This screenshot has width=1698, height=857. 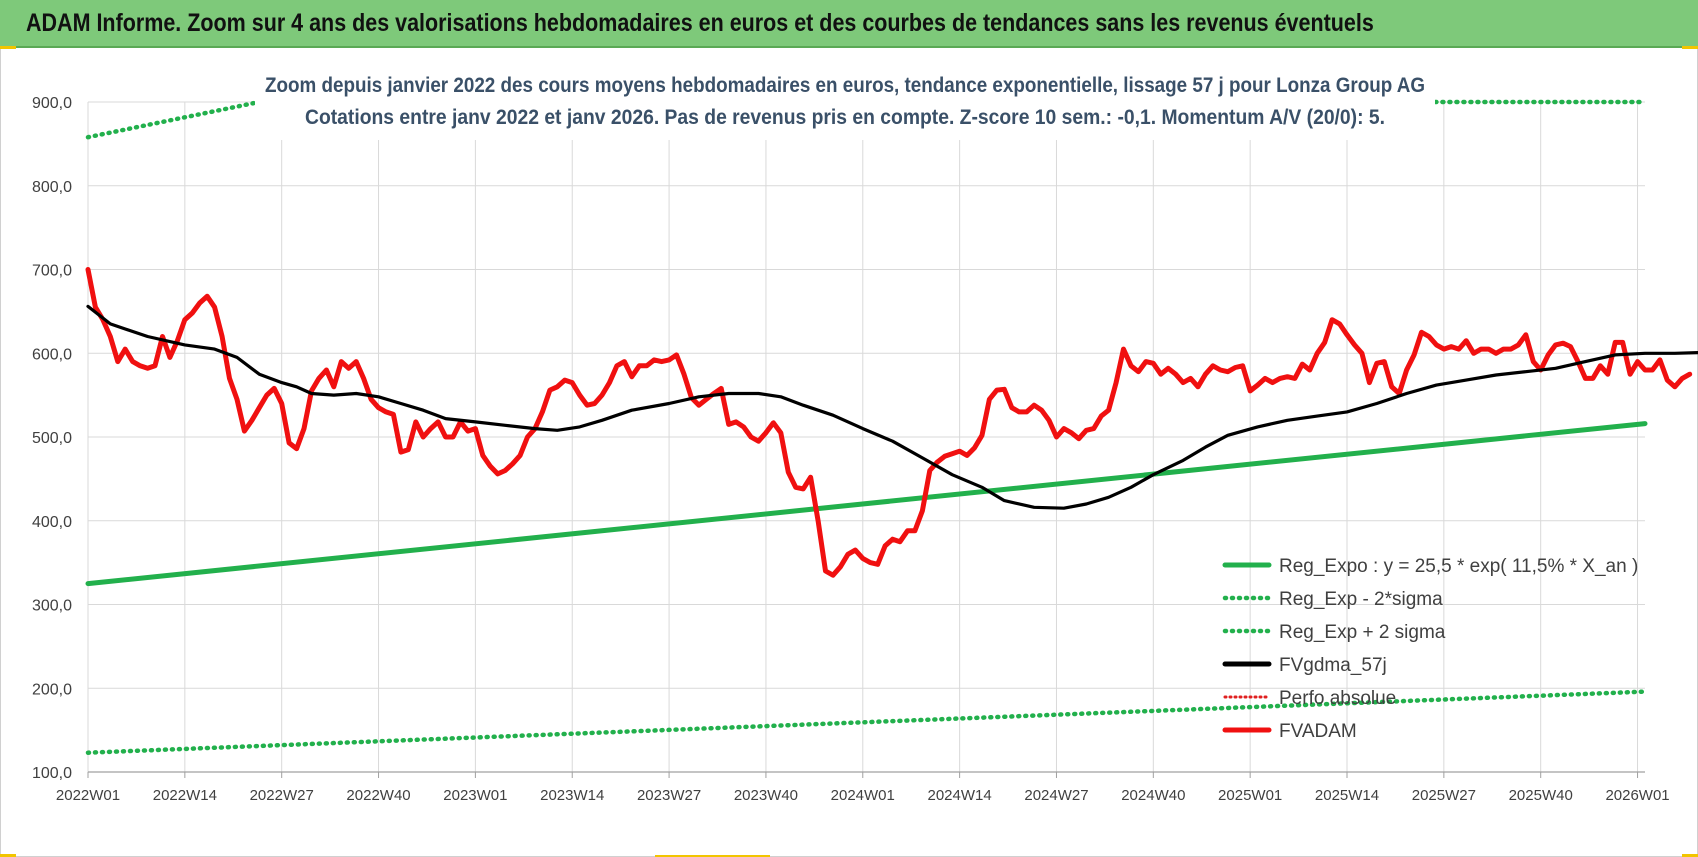 I want to click on x-tick-label: 2022W14, so click(x=185, y=795).